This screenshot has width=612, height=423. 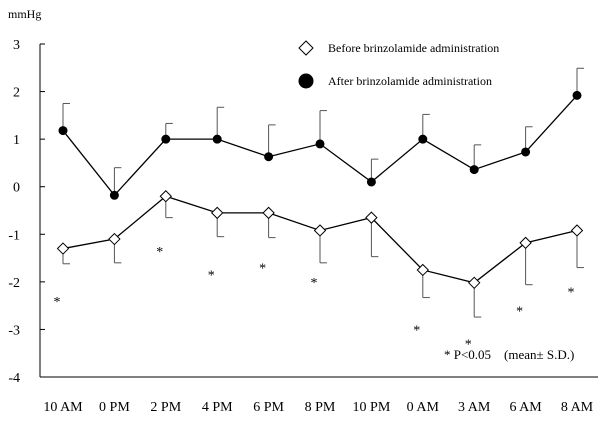 What do you see at coordinates (410, 81) in the screenshot?
I see `legend-label-after: After brinzolamide administration` at bounding box center [410, 81].